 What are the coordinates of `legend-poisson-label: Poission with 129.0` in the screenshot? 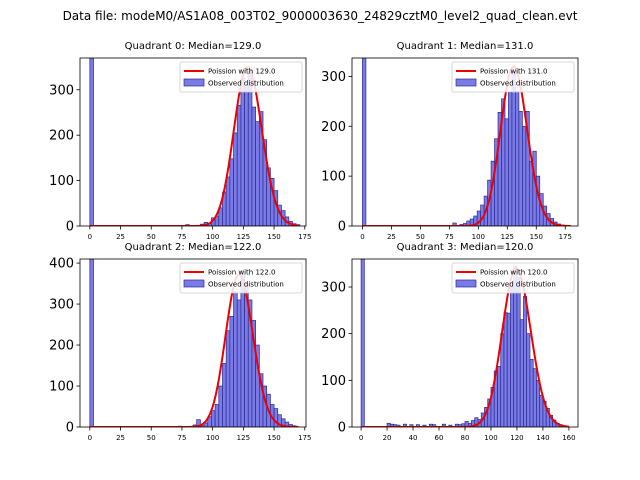 It's located at (242, 72).